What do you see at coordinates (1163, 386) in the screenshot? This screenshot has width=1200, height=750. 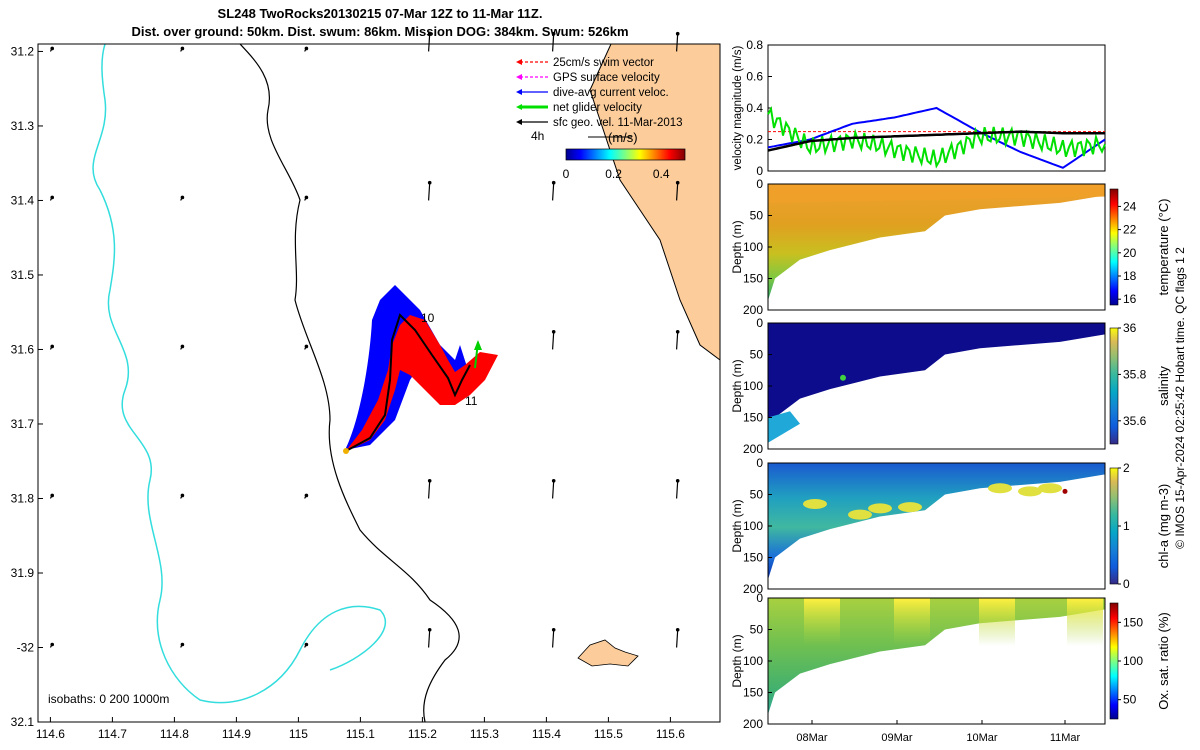 I see `colorbar-label: salinity` at bounding box center [1163, 386].